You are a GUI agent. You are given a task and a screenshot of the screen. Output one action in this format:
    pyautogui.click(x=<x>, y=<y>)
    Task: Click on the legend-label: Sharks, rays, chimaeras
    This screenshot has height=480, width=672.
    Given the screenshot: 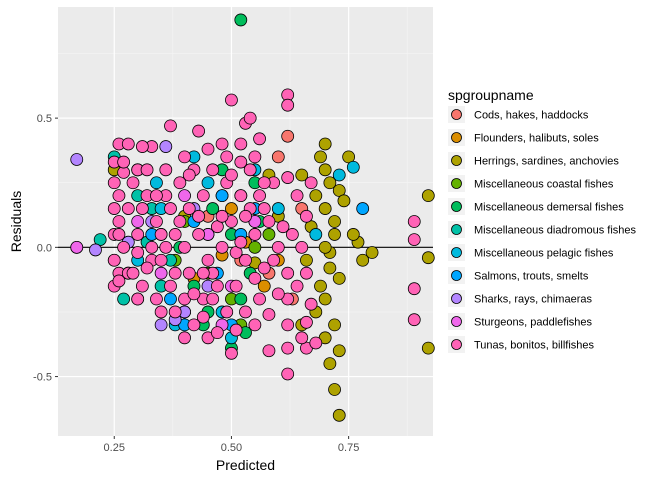 What is the action you would take?
    pyautogui.click(x=533, y=300)
    